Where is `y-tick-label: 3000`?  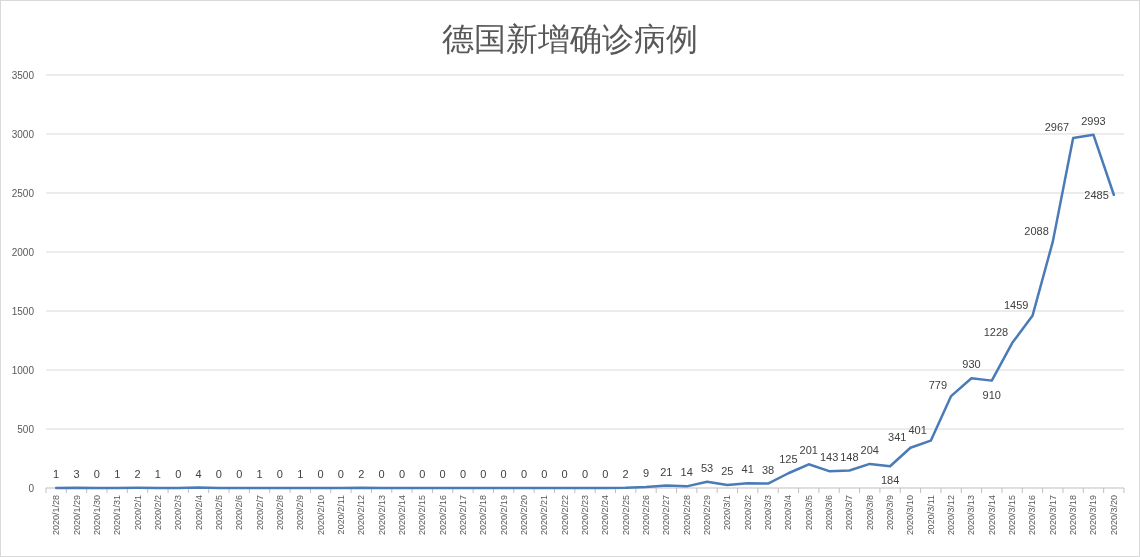 y-tick-label: 3000 is located at coordinates (22, 134).